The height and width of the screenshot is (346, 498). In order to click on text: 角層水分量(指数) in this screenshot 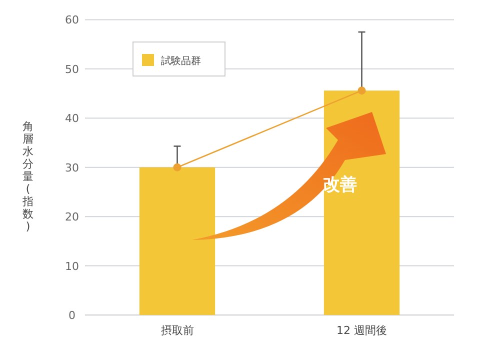, I will do `click(28, 176)`.